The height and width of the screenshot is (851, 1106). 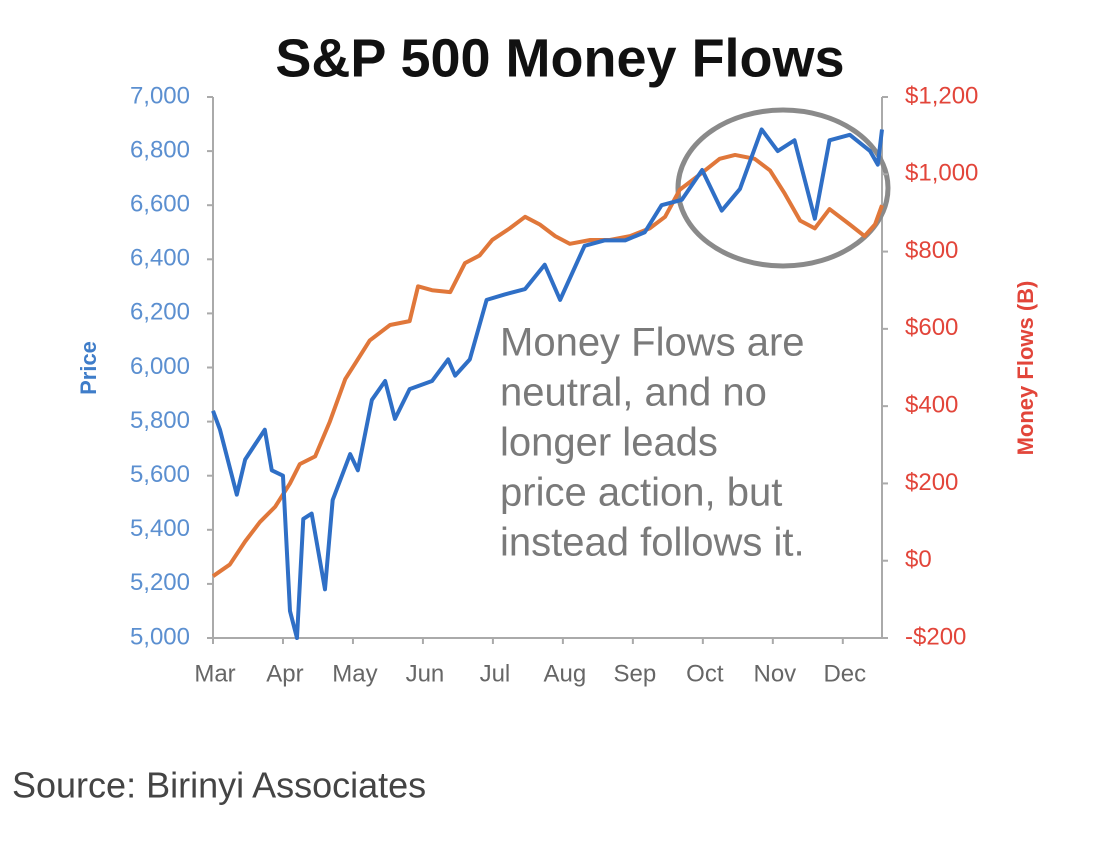 What do you see at coordinates (160, 474) in the screenshot?
I see `y-tick-label: 5,600` at bounding box center [160, 474].